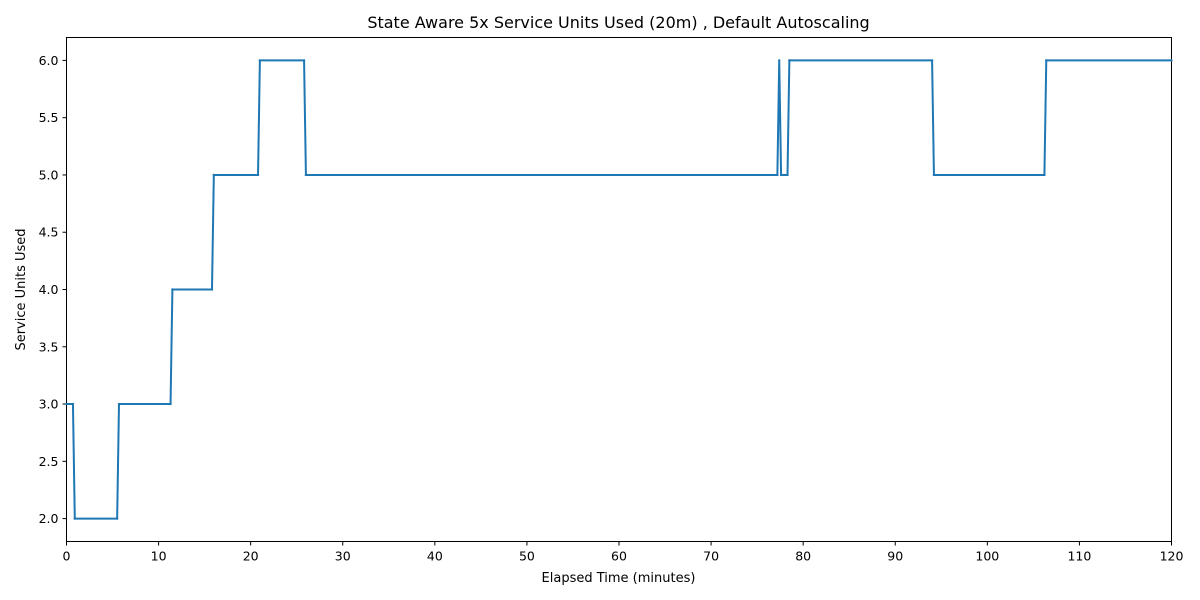 This screenshot has width=1200, height=600. What do you see at coordinates (49, 289) in the screenshot?
I see `y-tick-label: 4.0` at bounding box center [49, 289].